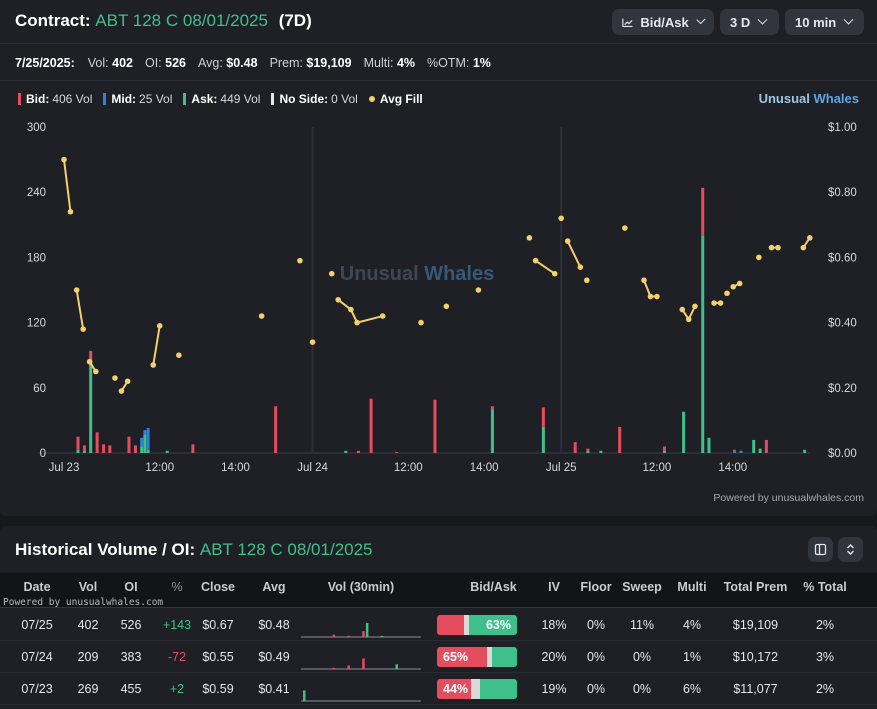 The image size is (877, 709). I want to click on brand-logo: Unusual Whales, so click(808, 98).